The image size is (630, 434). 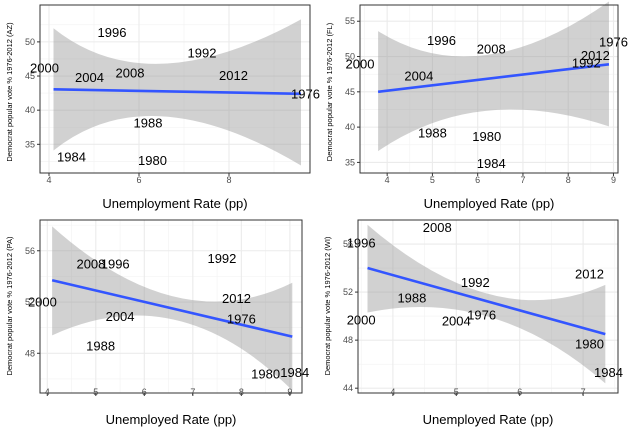 What do you see at coordinates (9, 306) in the screenshot?
I see `y-axis-label: Democrat popular vote % 1976-2012 (PA)` at bounding box center [9, 306].